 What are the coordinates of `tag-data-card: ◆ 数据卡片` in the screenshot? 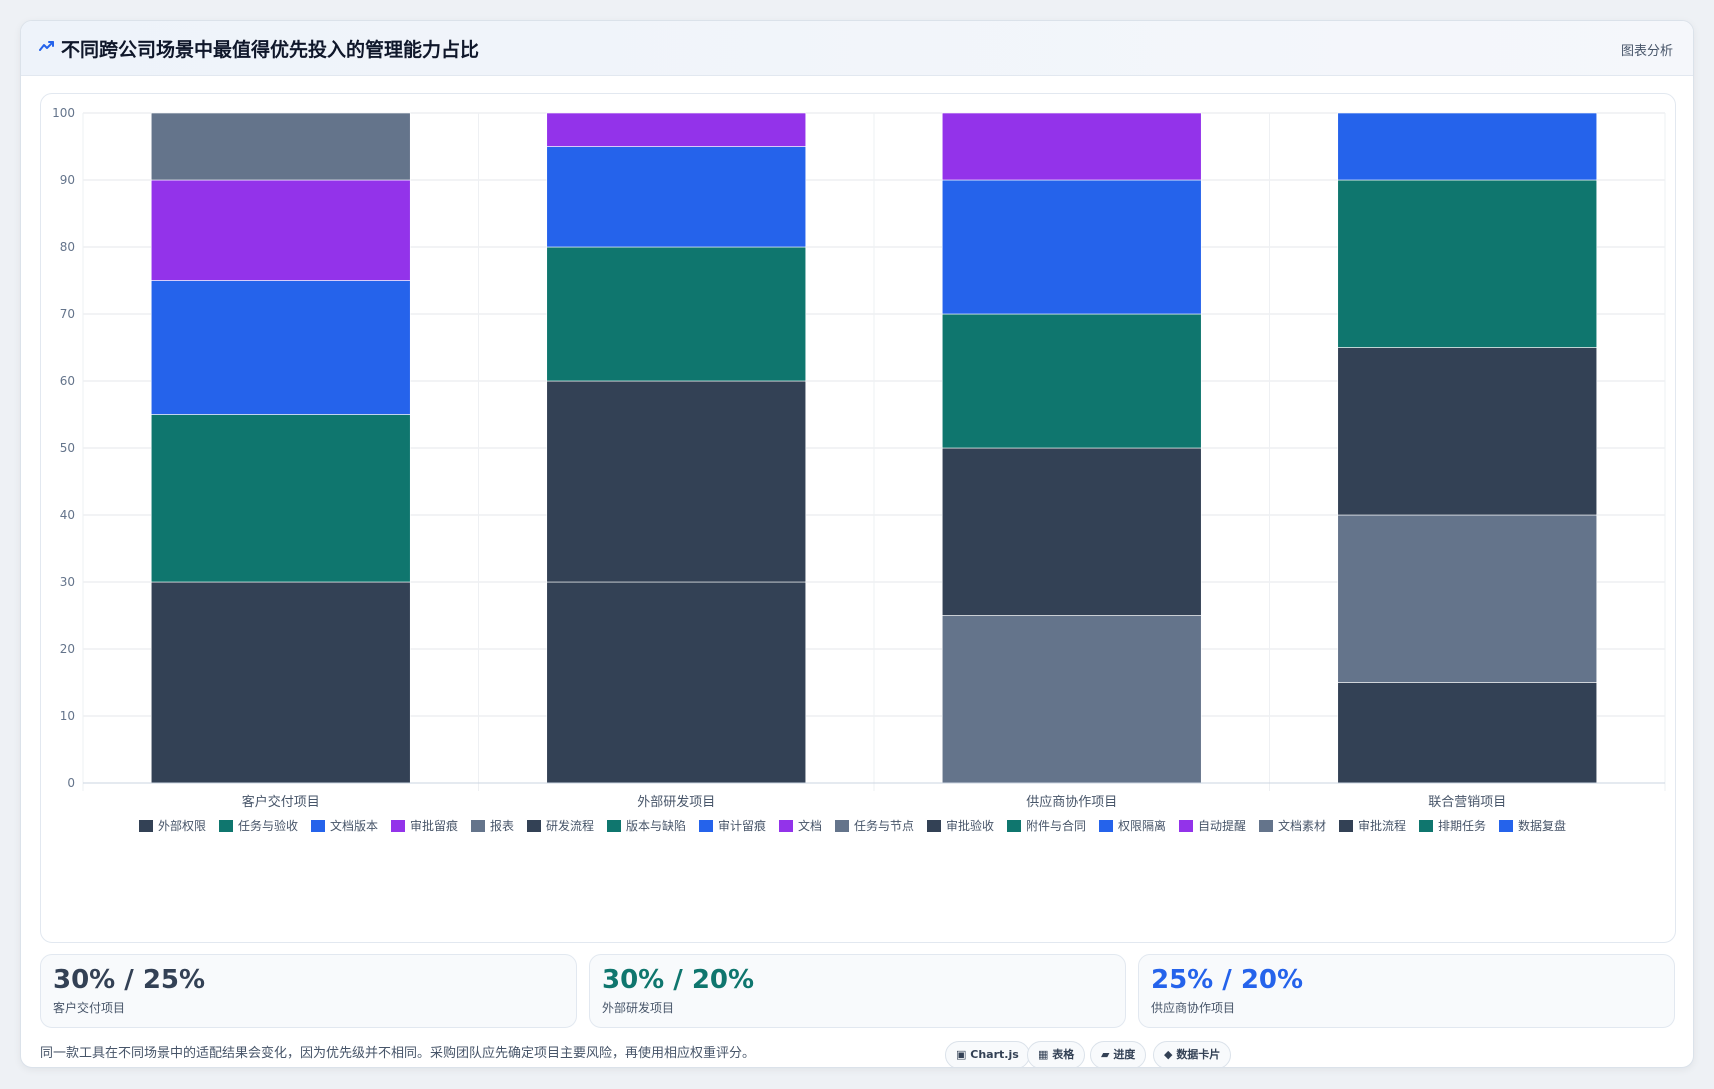 It's located at (1192, 1054).